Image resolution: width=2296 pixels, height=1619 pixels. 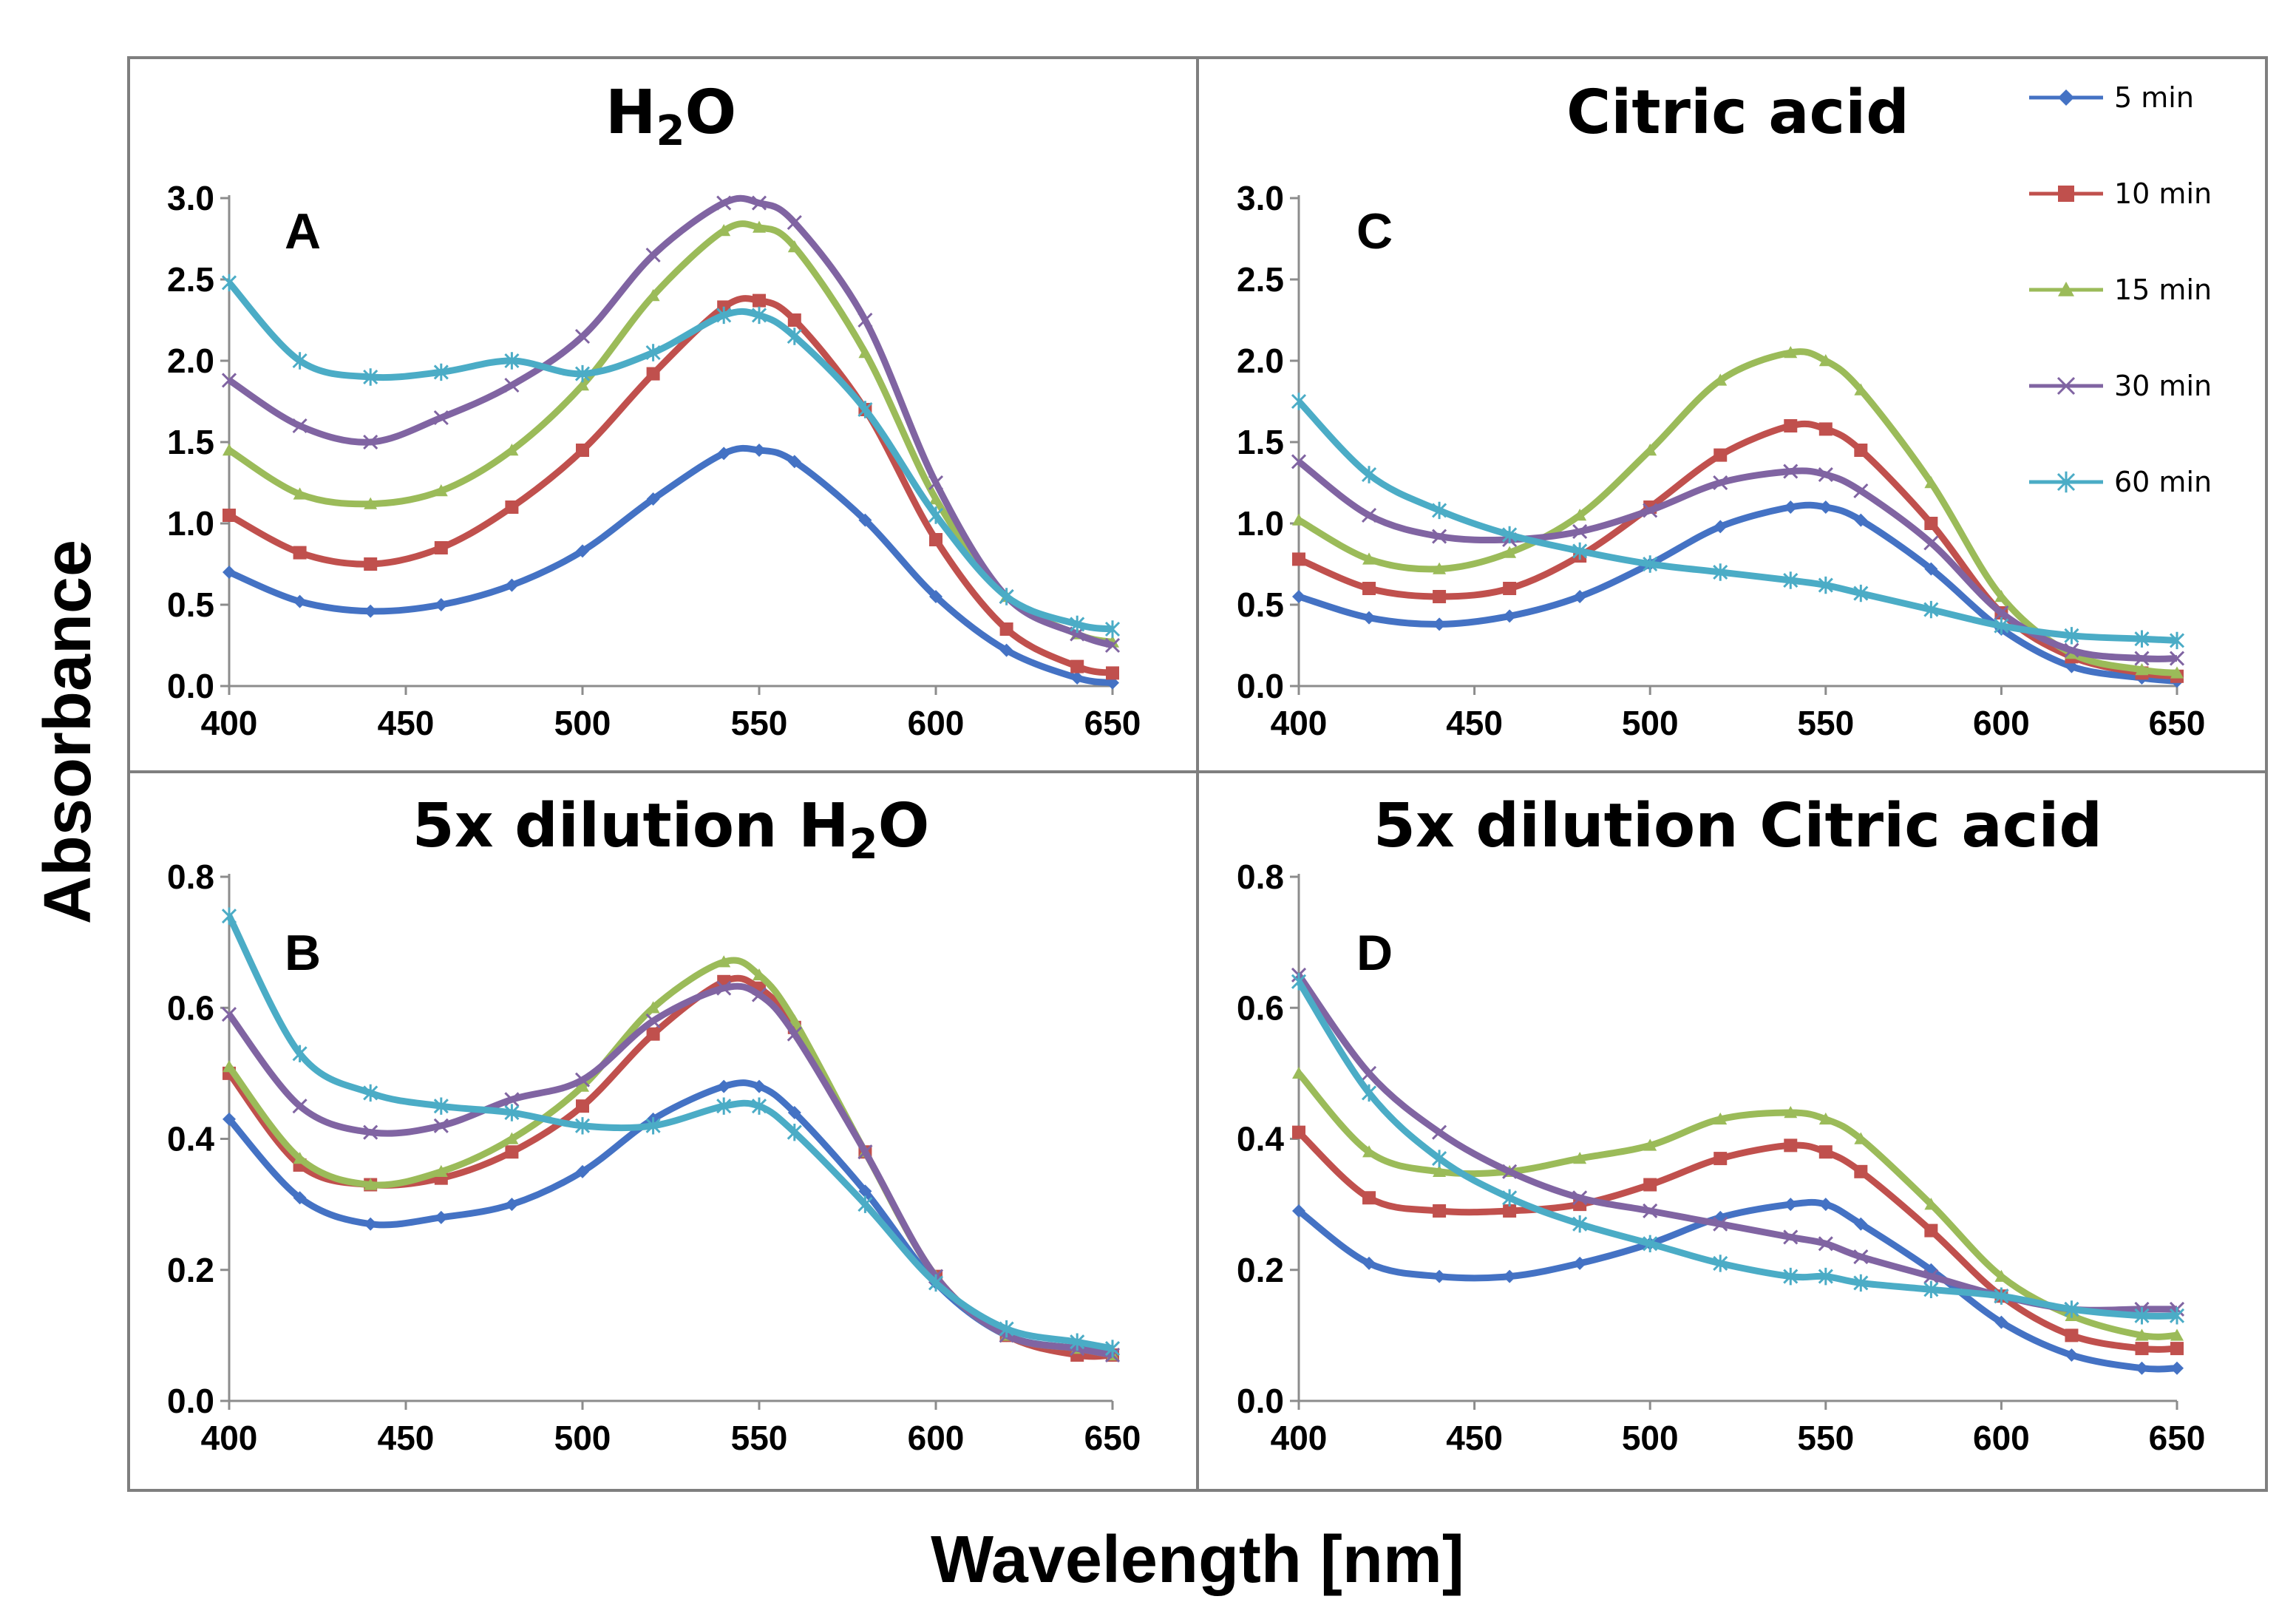 I want to click on series-30-min, so click(x=671, y=1172).